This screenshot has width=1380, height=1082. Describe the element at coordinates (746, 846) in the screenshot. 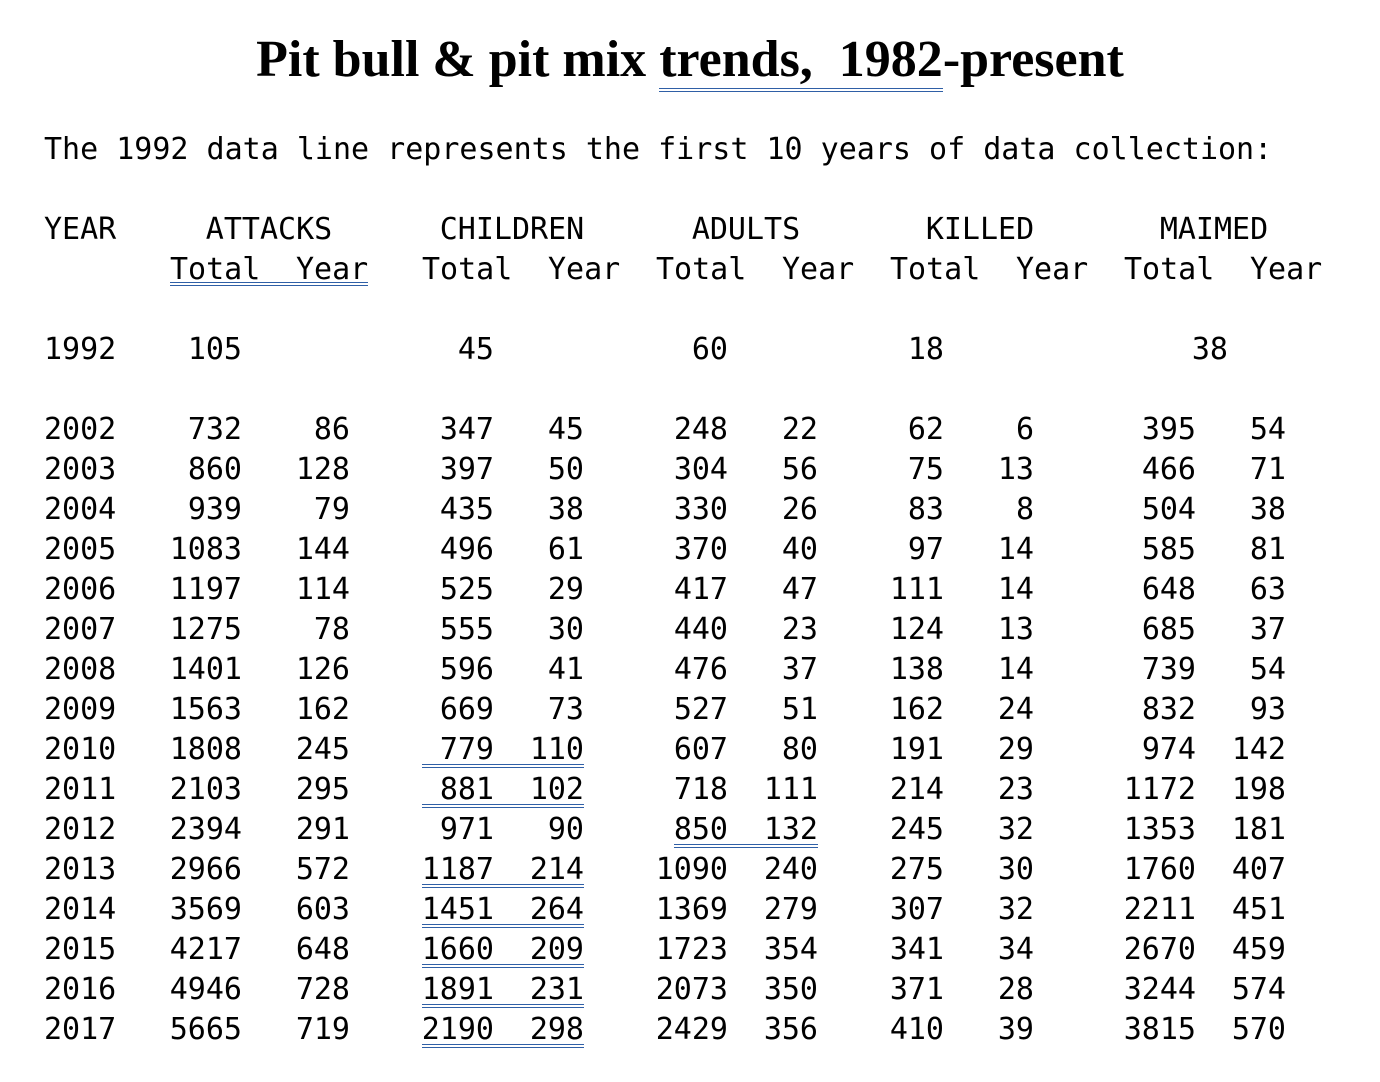

I see `adults-underline` at that location.